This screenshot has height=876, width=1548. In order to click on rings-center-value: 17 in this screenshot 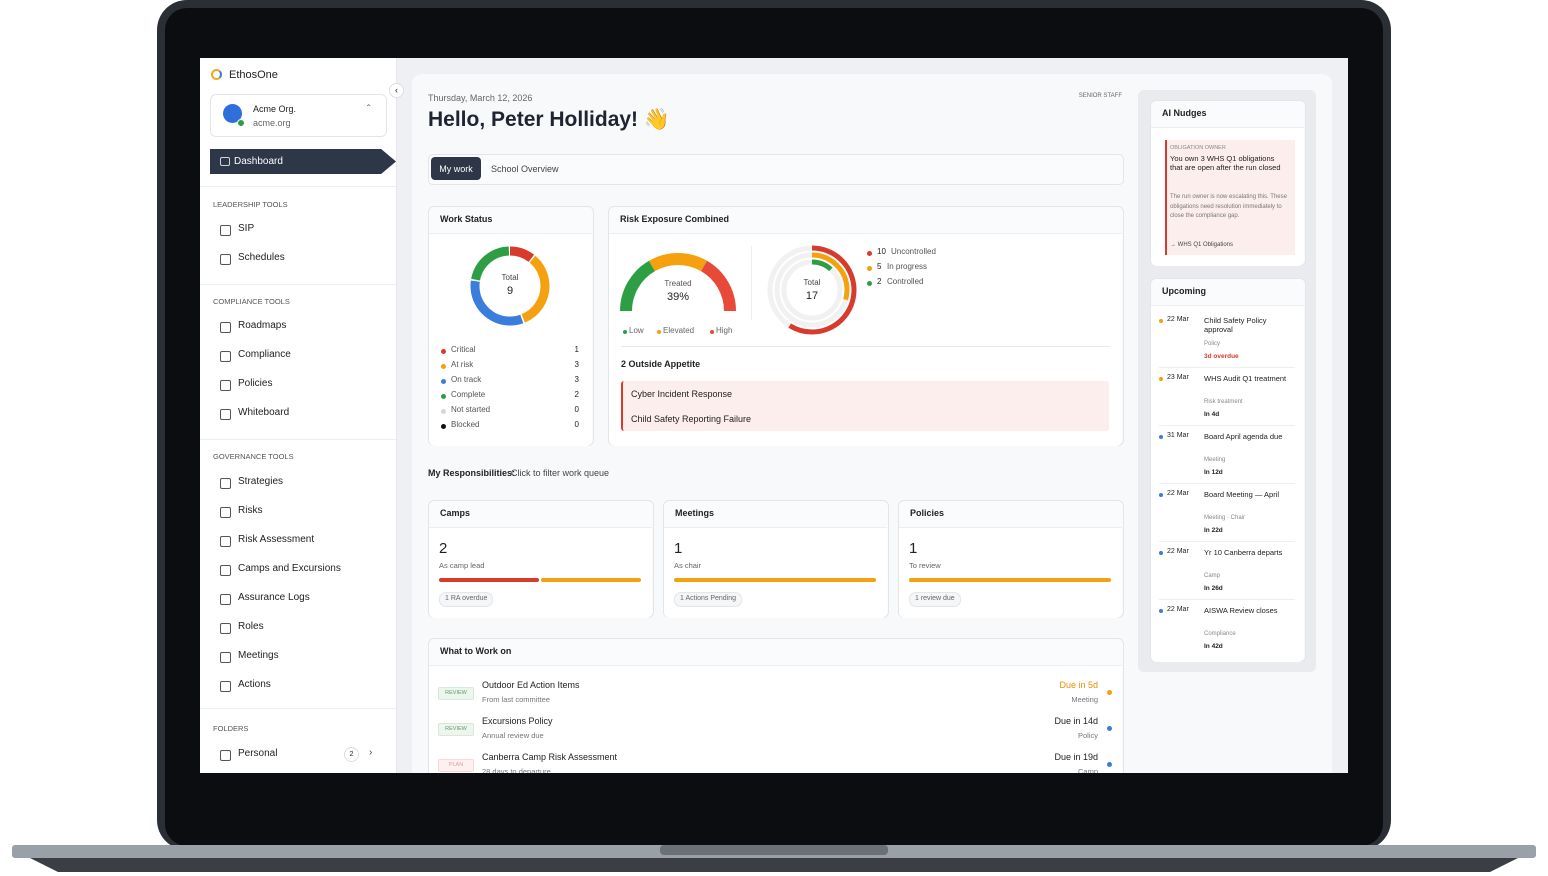, I will do `click(812, 296)`.